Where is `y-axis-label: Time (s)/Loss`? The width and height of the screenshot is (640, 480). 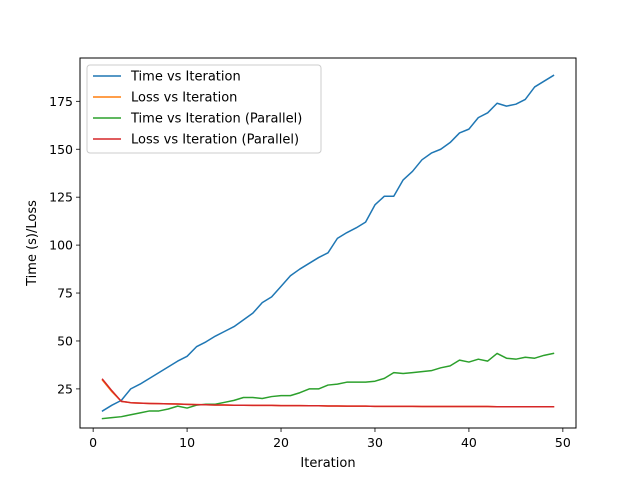 y-axis-label: Time (s)/Loss is located at coordinates (32, 243).